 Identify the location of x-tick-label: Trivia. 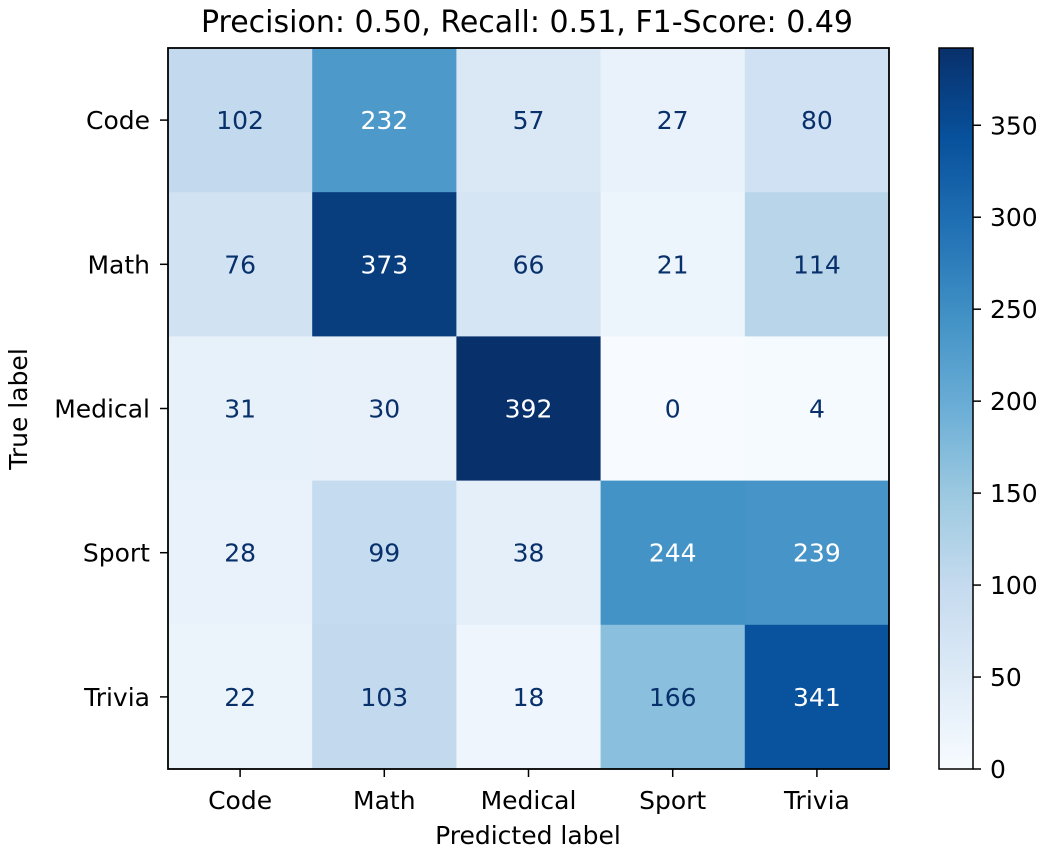
(816, 800).